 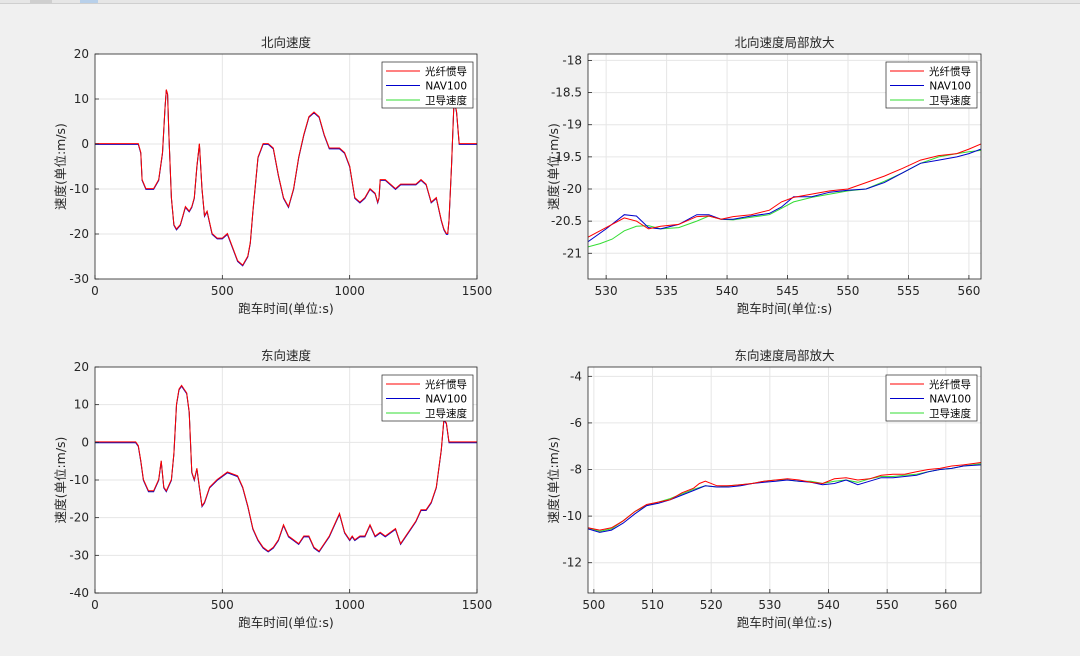 I want to click on window-top-strip, so click(x=540, y=2).